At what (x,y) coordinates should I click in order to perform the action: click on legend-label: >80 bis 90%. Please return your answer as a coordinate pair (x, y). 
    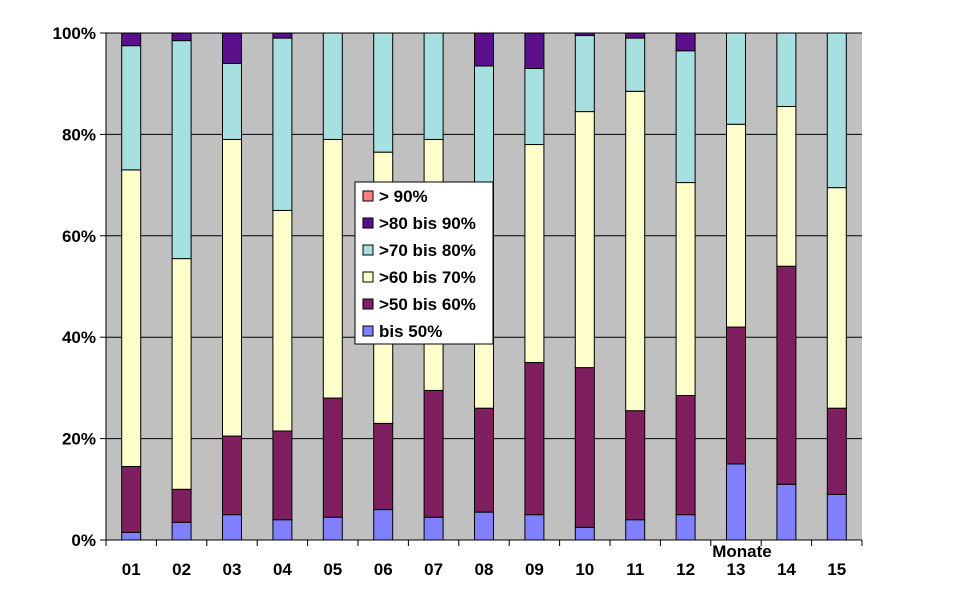
    Looking at the image, I should click on (427, 223).